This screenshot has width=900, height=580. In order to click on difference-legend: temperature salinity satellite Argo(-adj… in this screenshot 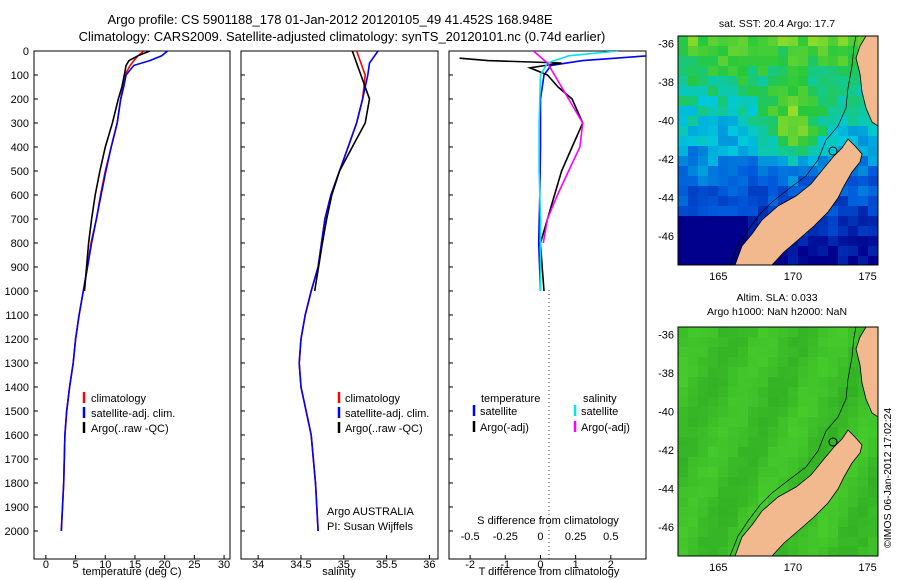, I will do `click(551, 413)`.